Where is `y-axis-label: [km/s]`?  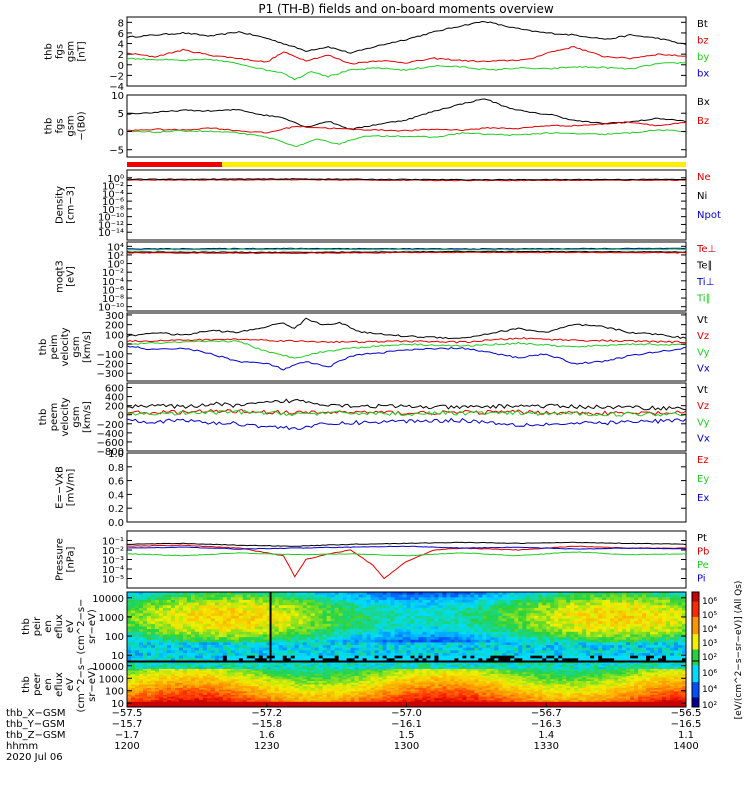
y-axis-label: [km/s] is located at coordinates (87, 417).